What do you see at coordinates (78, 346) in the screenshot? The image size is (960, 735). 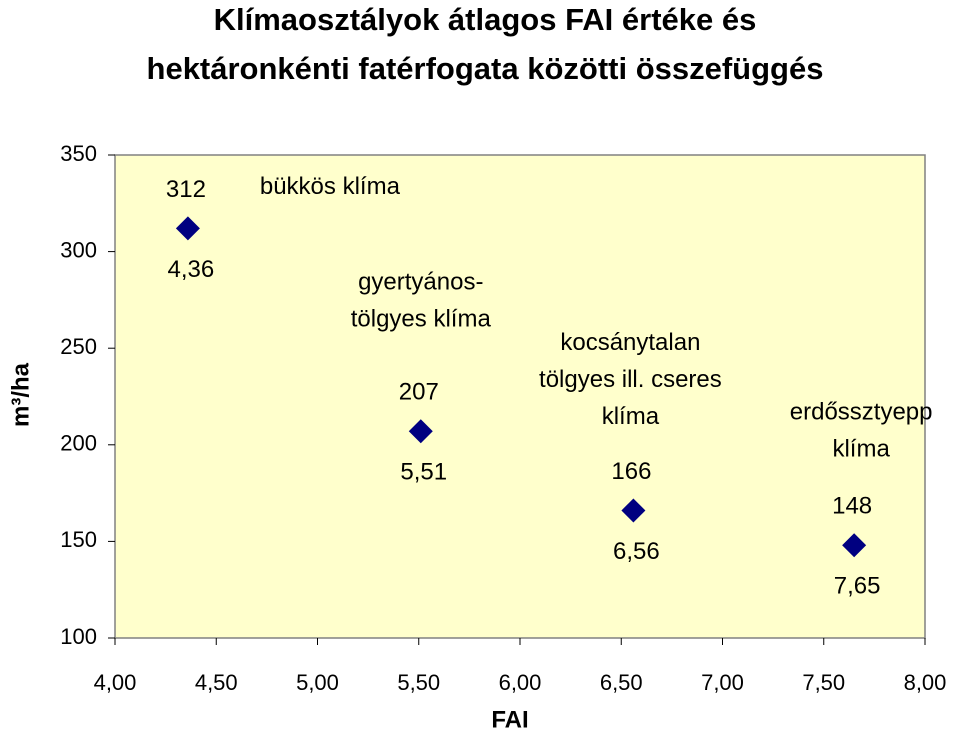 I see `y-tick-label: 250` at bounding box center [78, 346].